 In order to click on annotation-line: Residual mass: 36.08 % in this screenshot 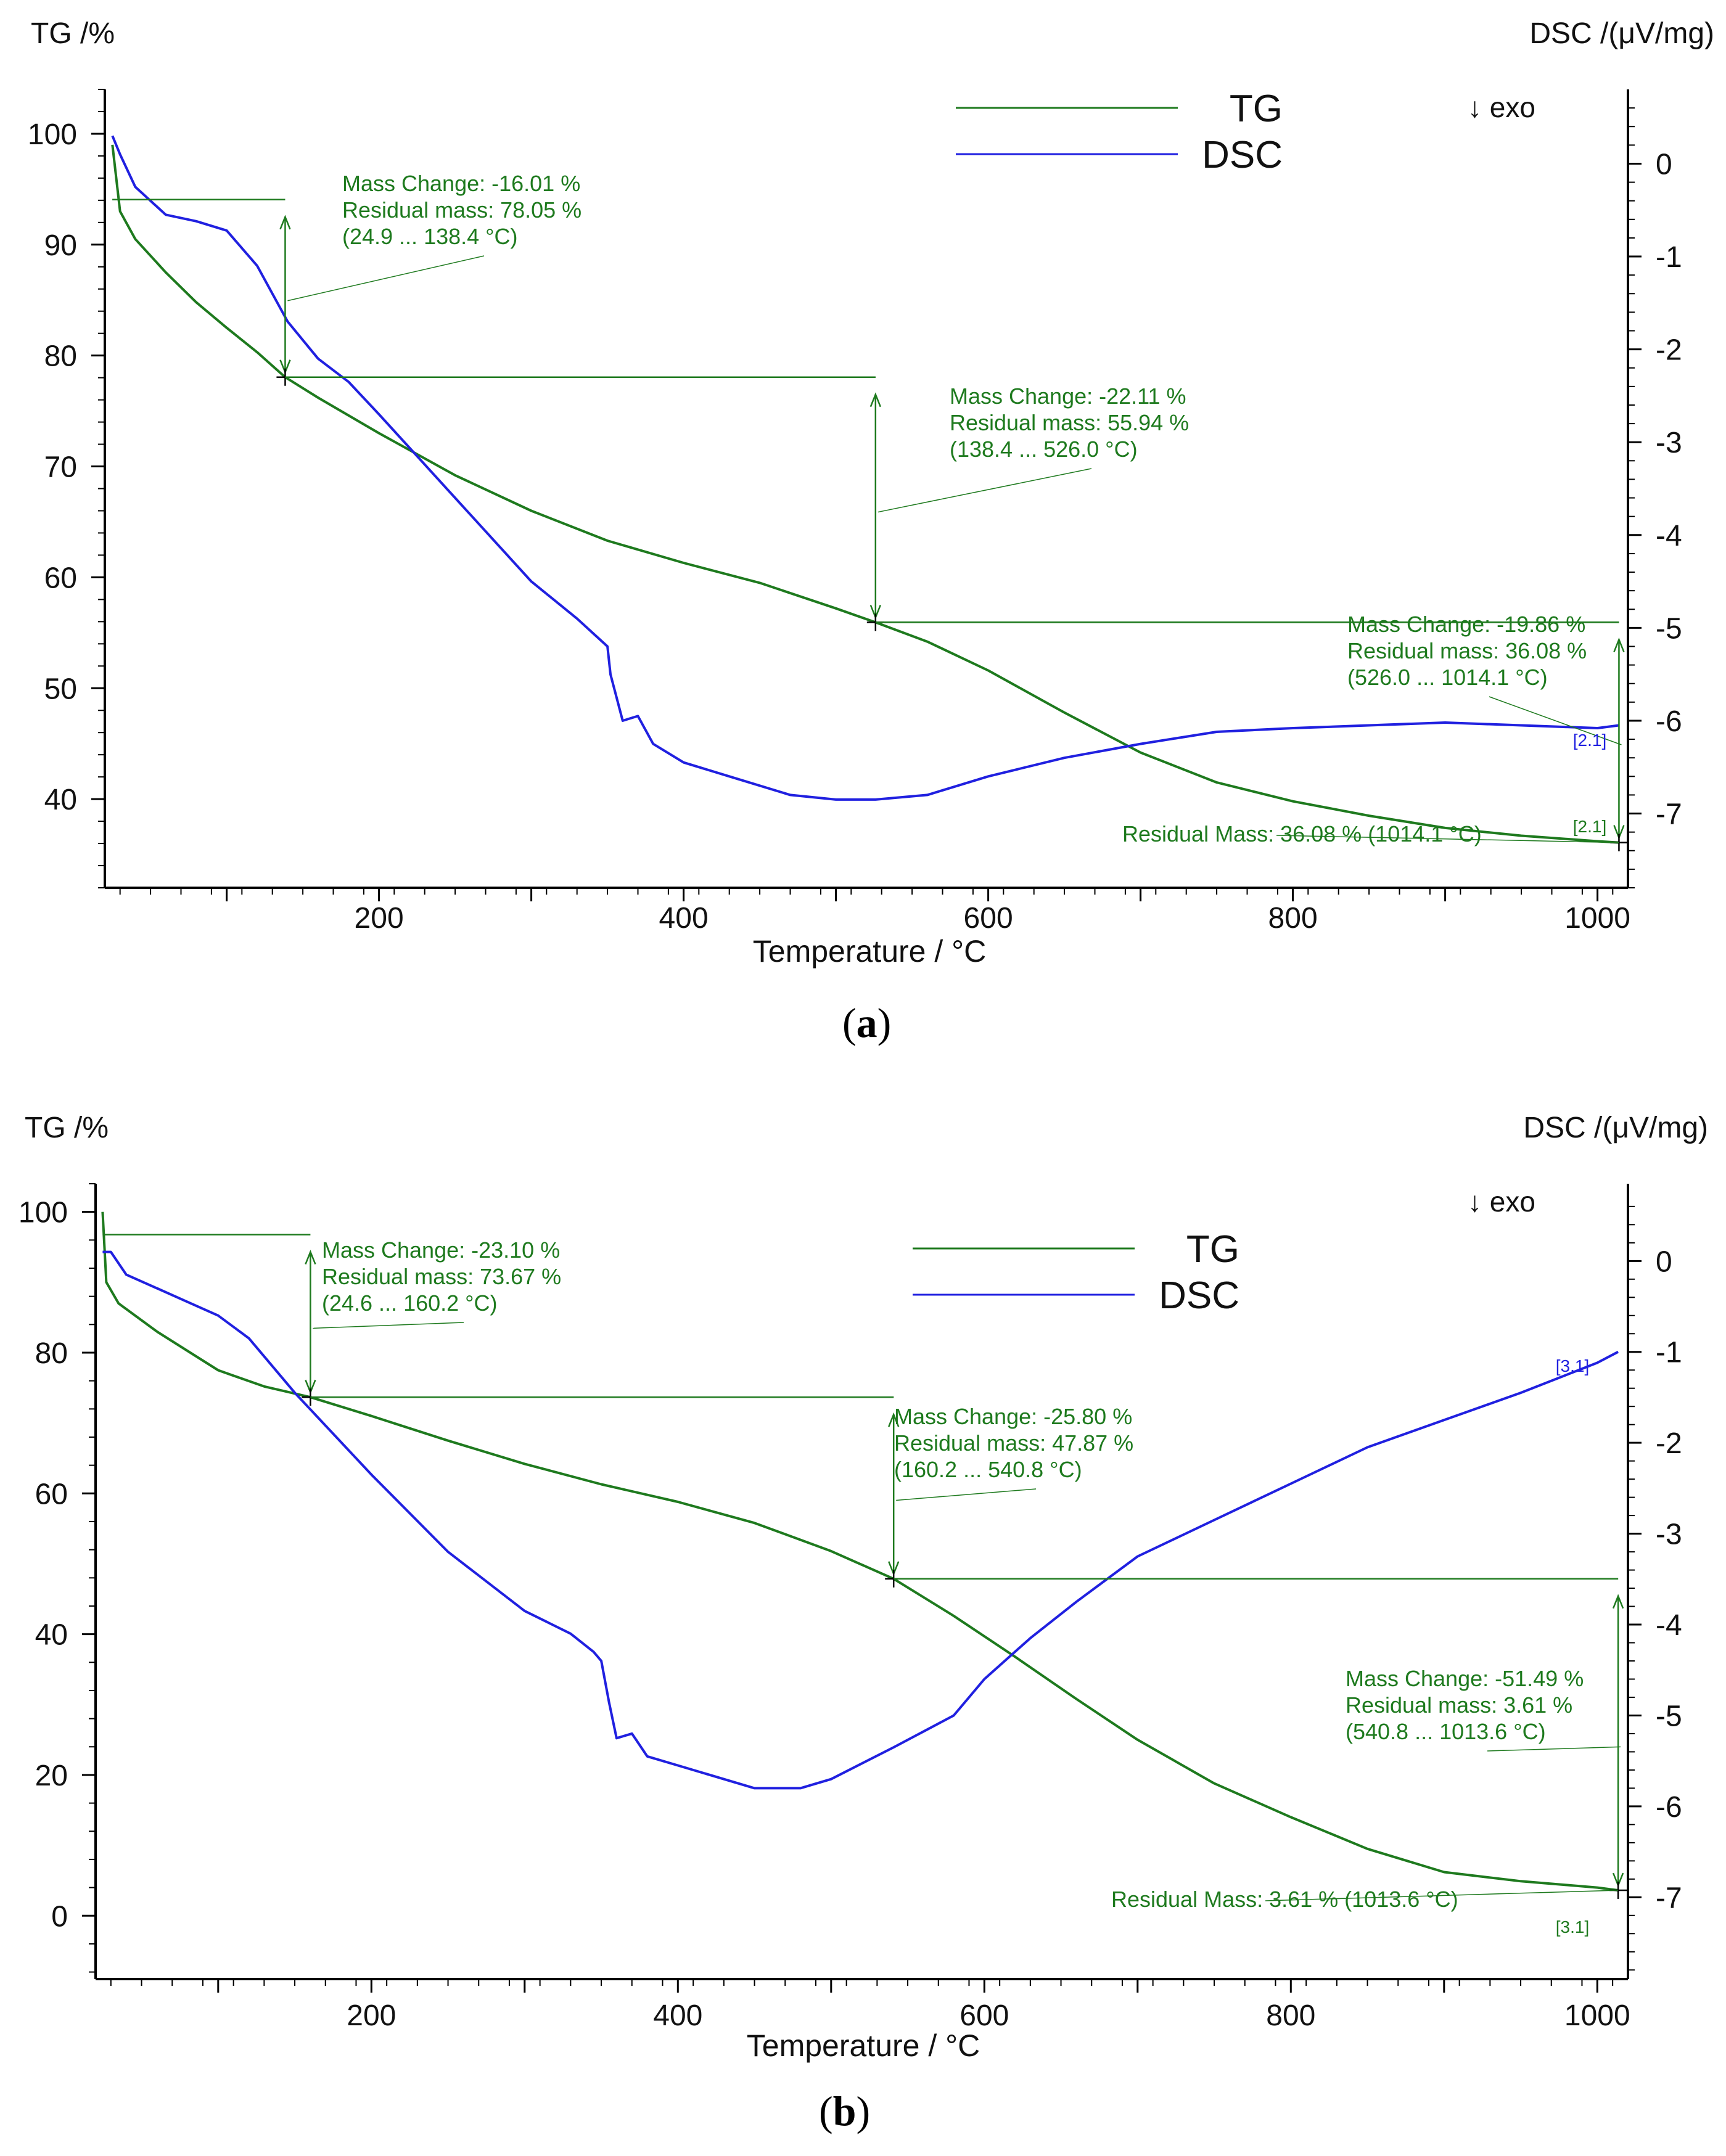, I will do `click(1467, 650)`.